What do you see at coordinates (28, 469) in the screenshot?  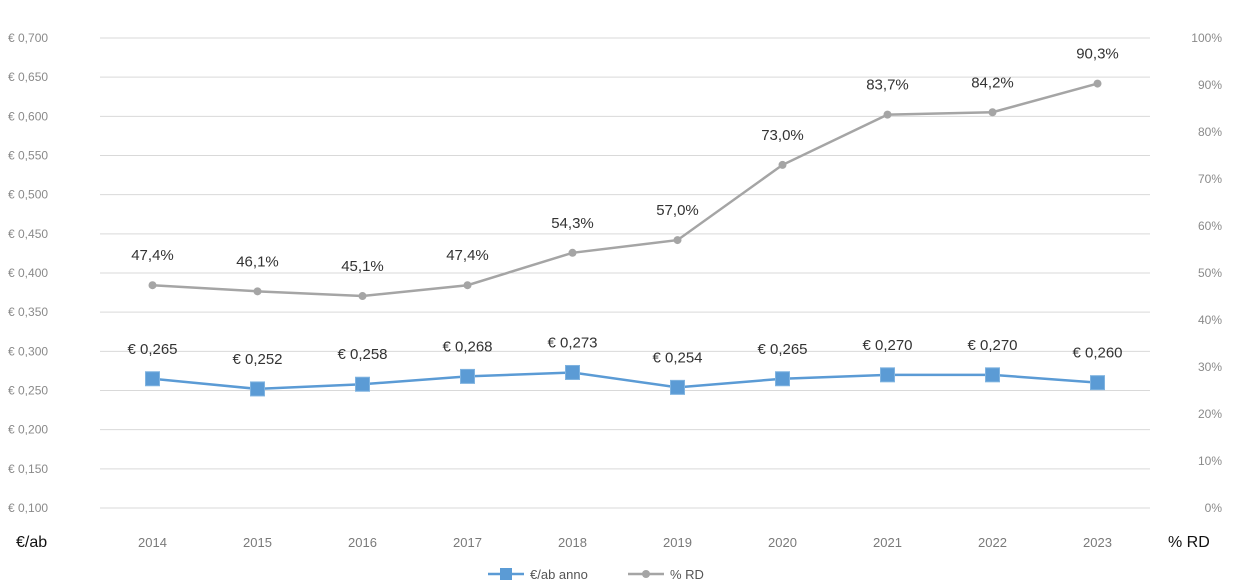 I see `left-tick-label: € 0,150` at bounding box center [28, 469].